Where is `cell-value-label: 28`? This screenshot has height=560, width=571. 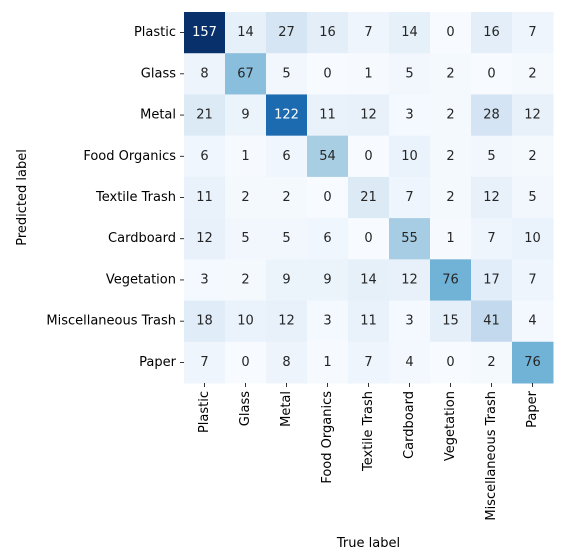
cell-value-label: 28 is located at coordinates (491, 115).